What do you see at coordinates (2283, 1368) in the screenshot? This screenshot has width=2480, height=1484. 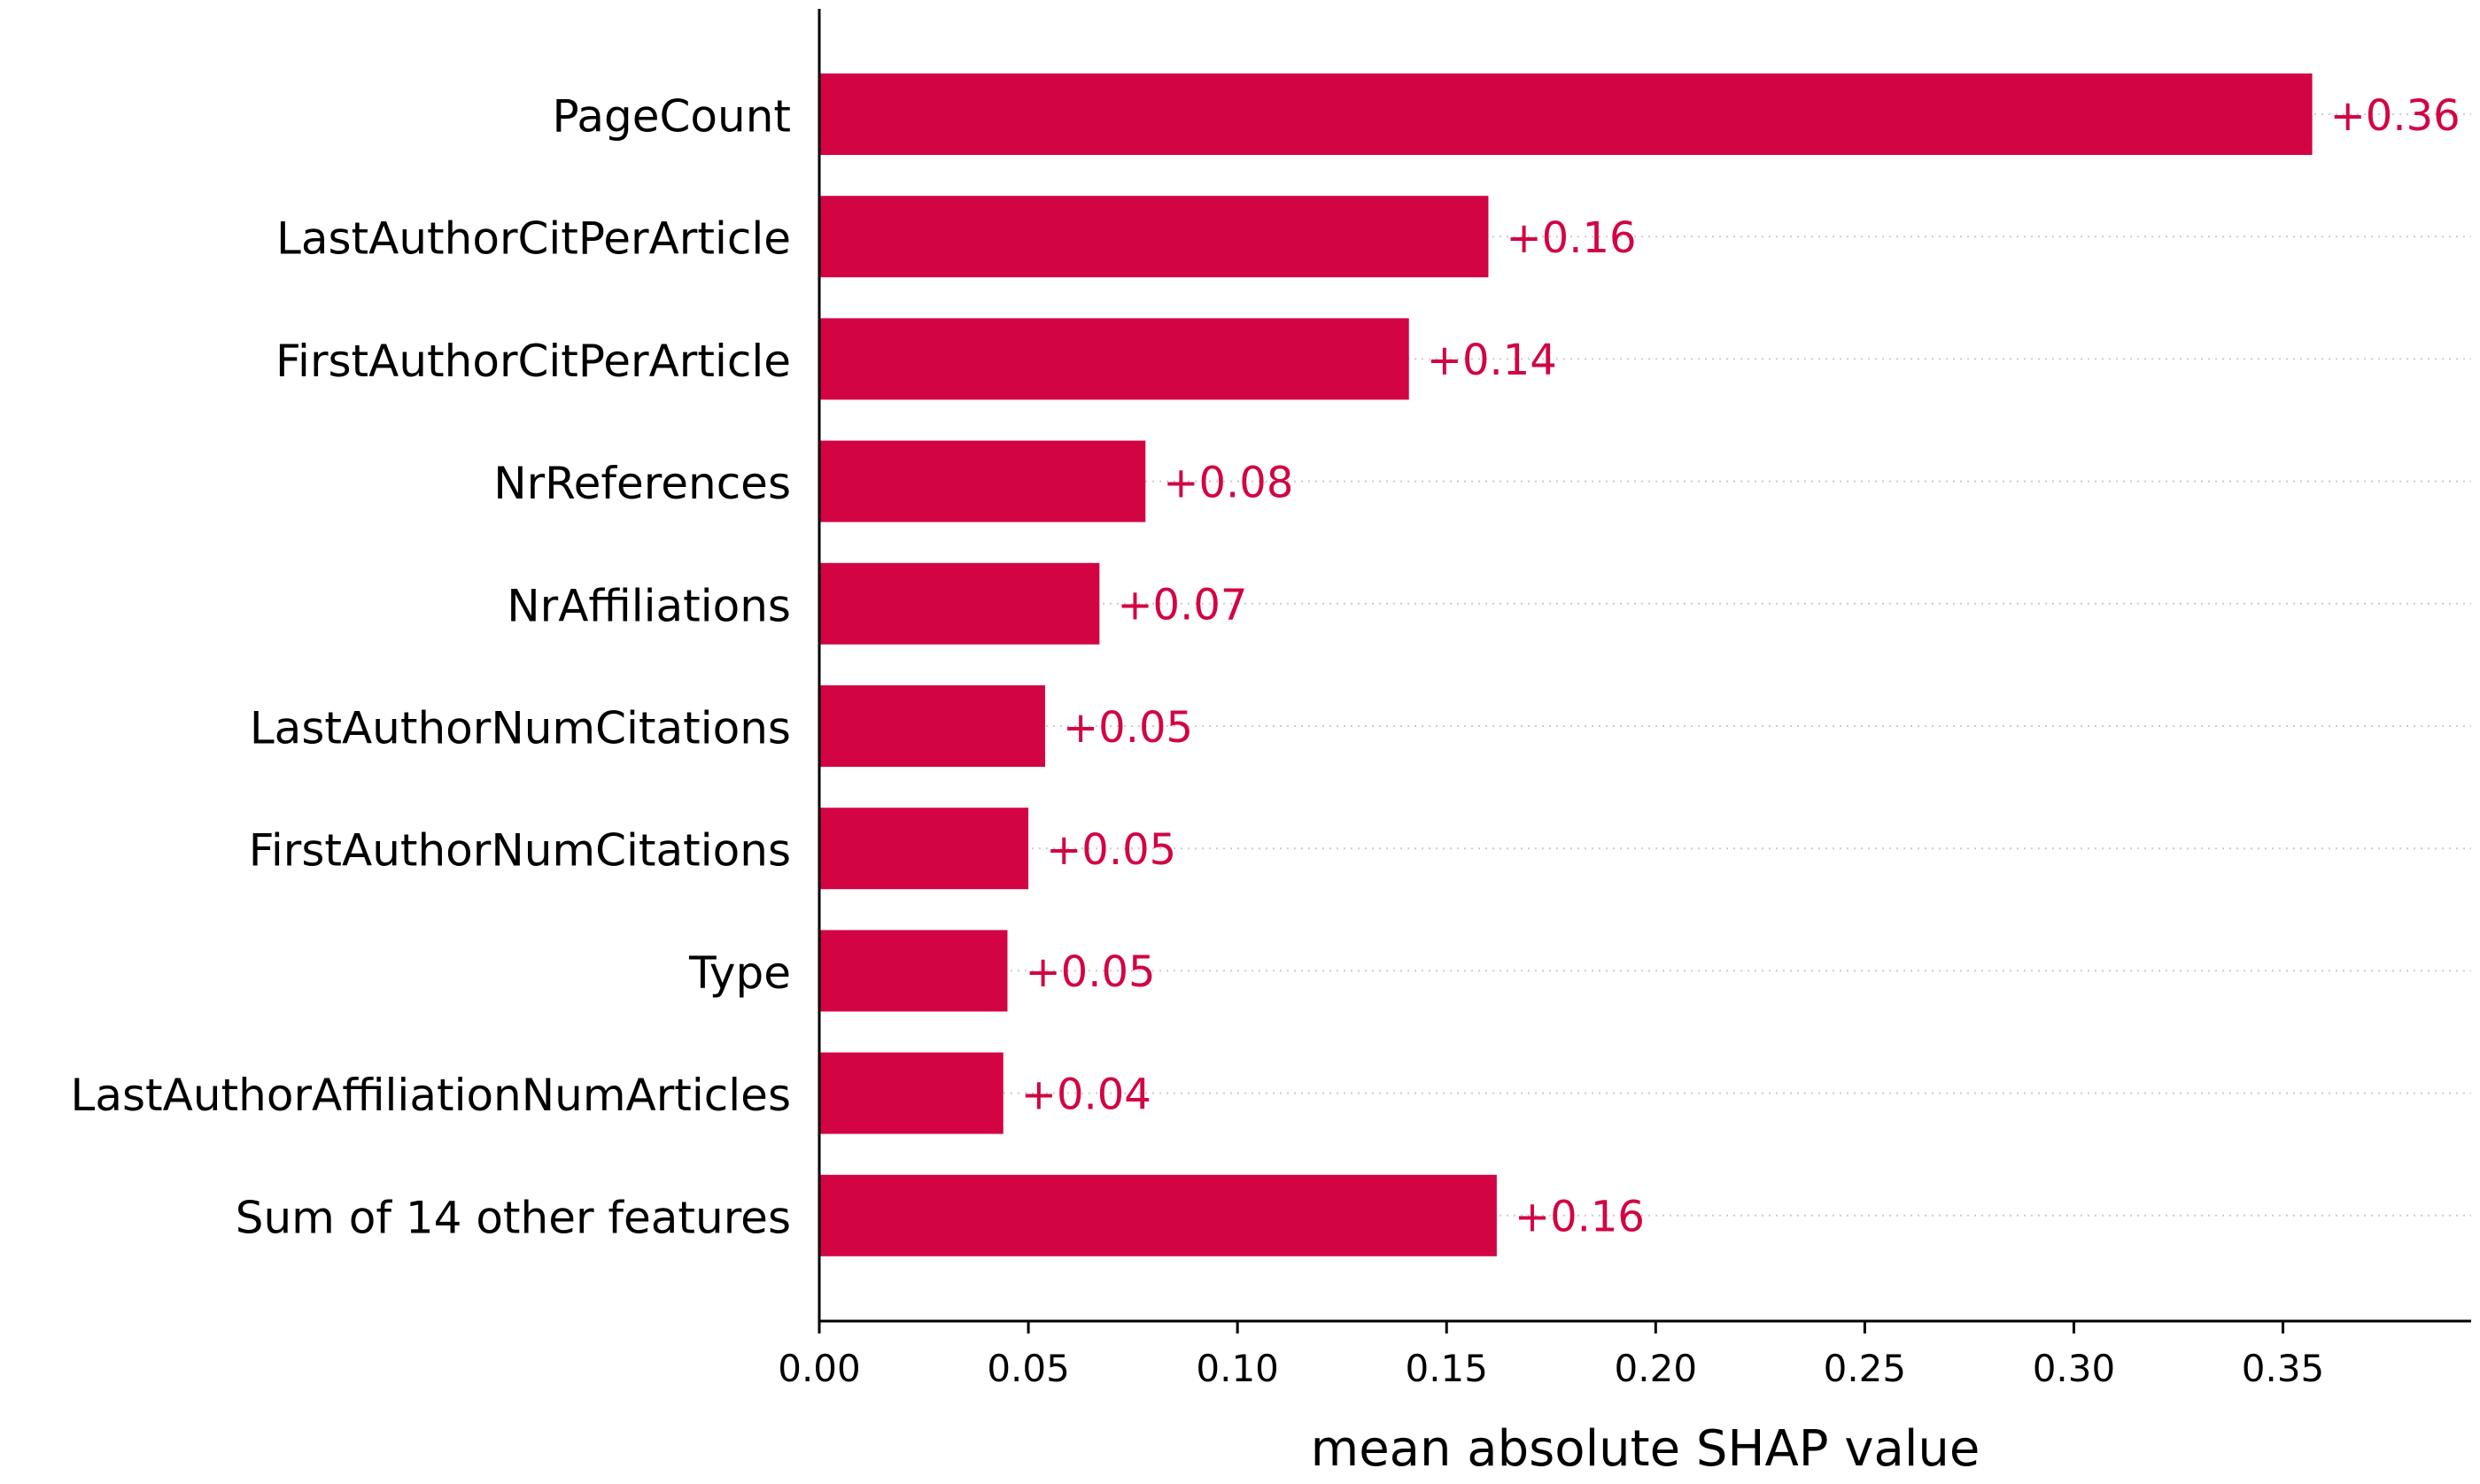 I see `x-tick-label: 0.35` at bounding box center [2283, 1368].